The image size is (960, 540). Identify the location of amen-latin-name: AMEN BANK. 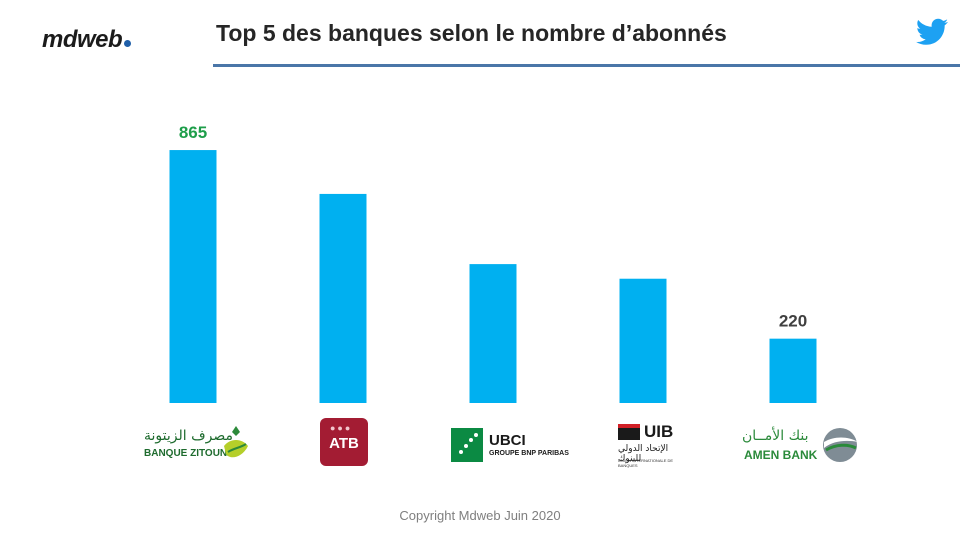
(781, 455).